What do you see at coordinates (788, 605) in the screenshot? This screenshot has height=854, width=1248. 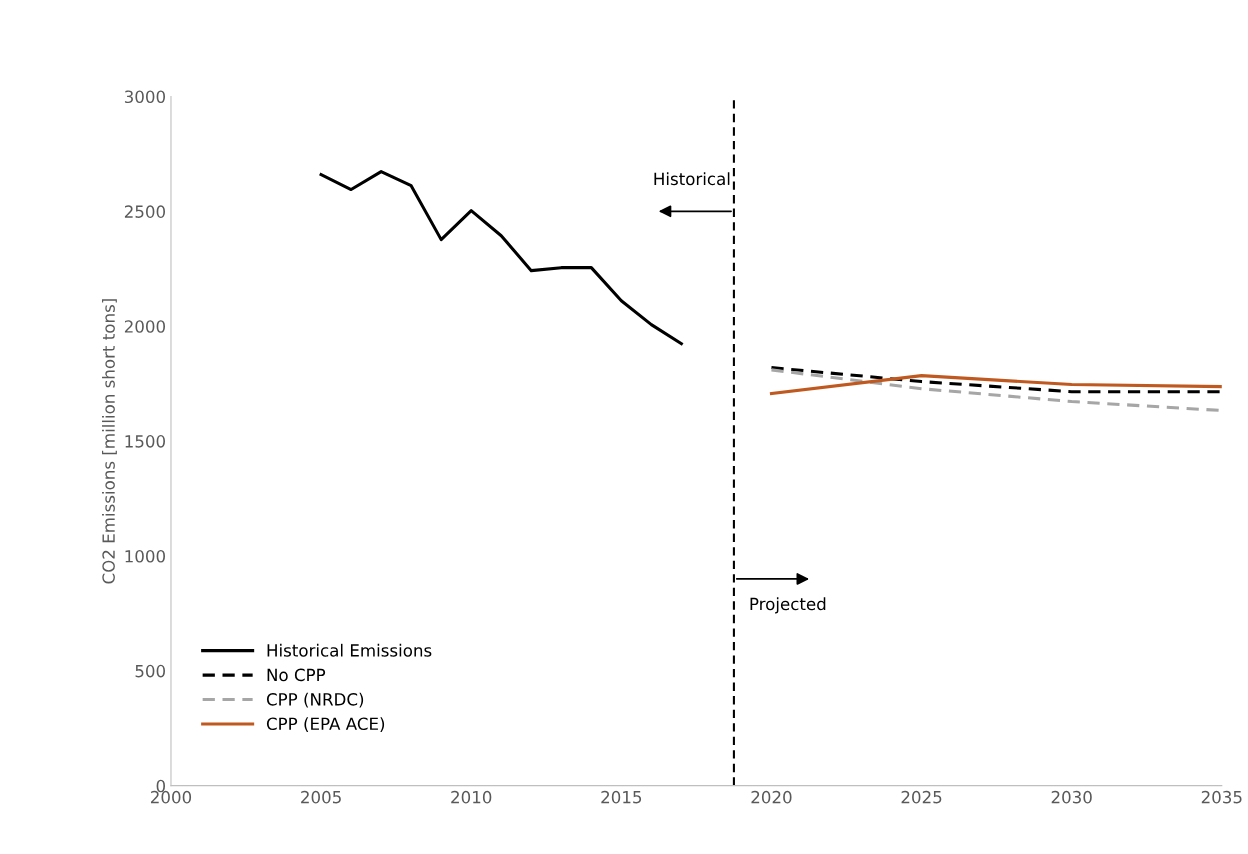 I see `annotation: Projected` at bounding box center [788, 605].